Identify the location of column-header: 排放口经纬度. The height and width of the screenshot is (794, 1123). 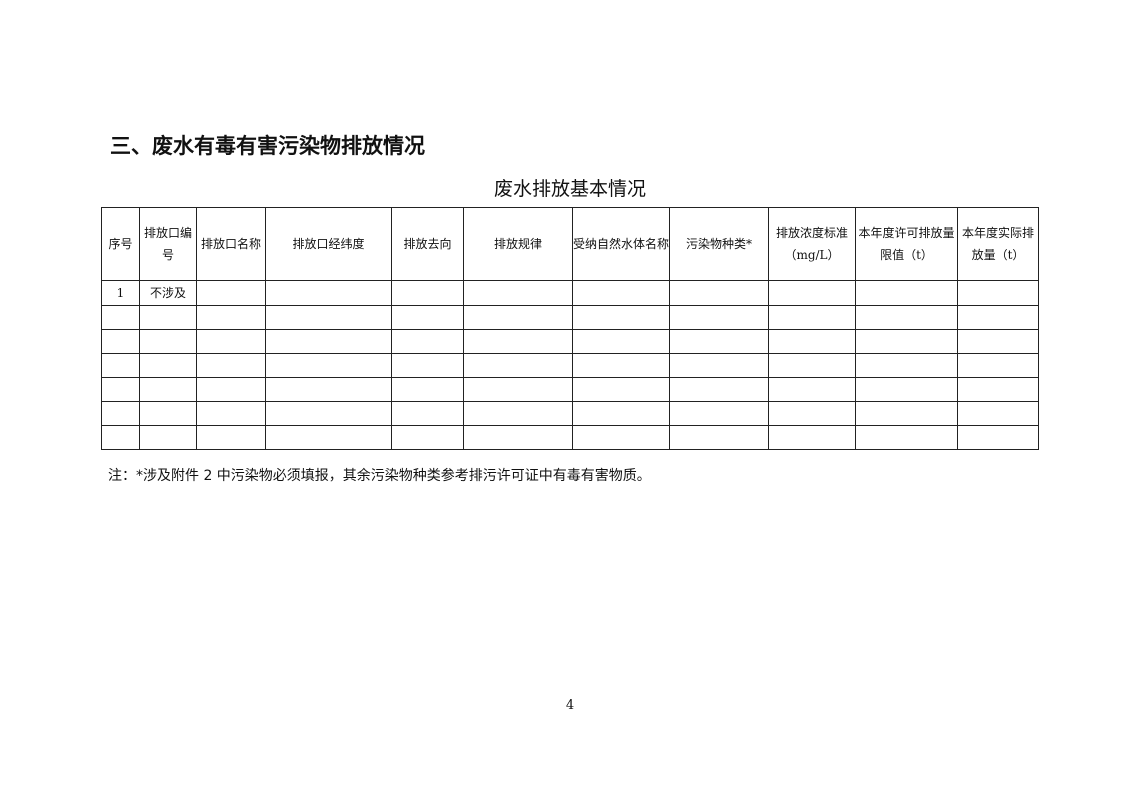
(328, 244).